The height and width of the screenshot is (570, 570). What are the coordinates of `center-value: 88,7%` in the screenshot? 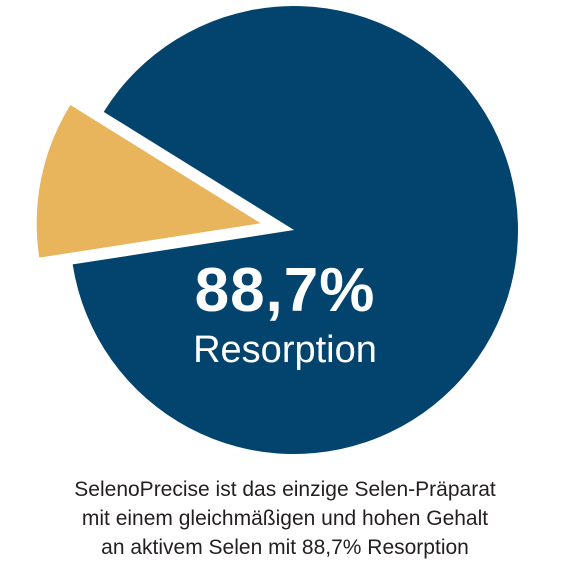 It's located at (285, 290).